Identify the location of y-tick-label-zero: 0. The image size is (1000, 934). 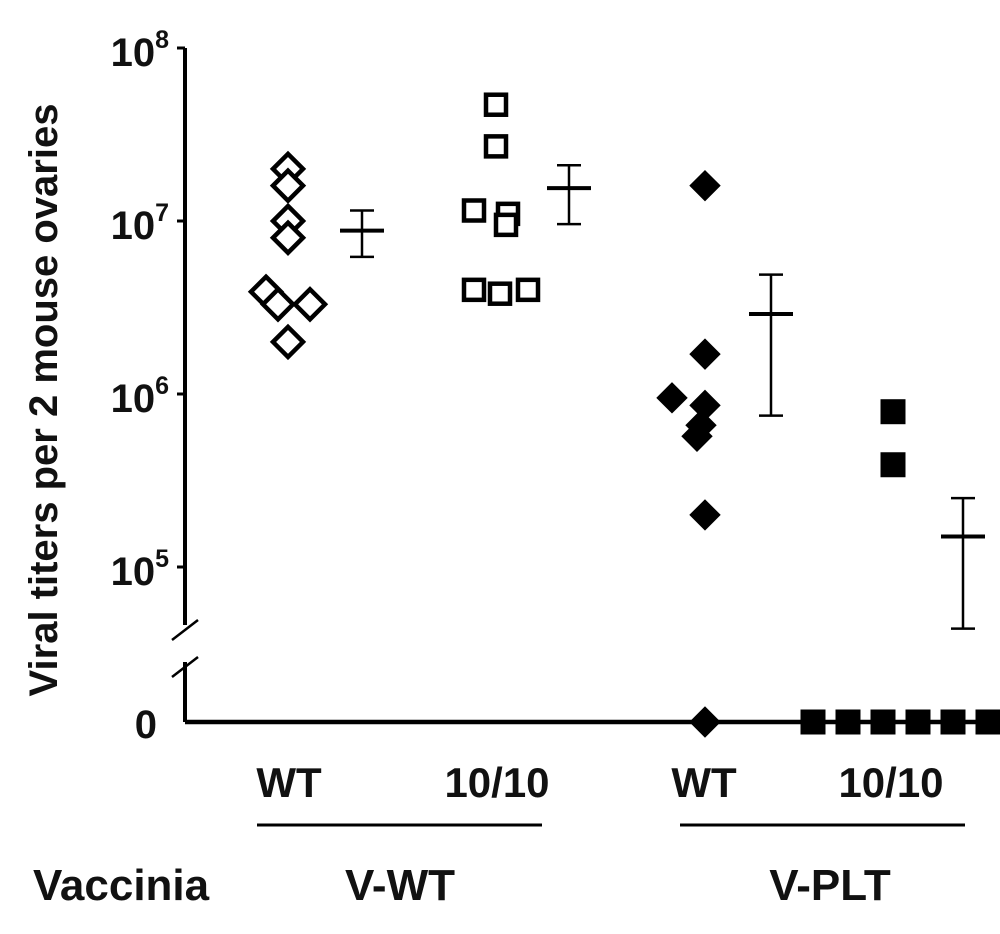
(146, 725).